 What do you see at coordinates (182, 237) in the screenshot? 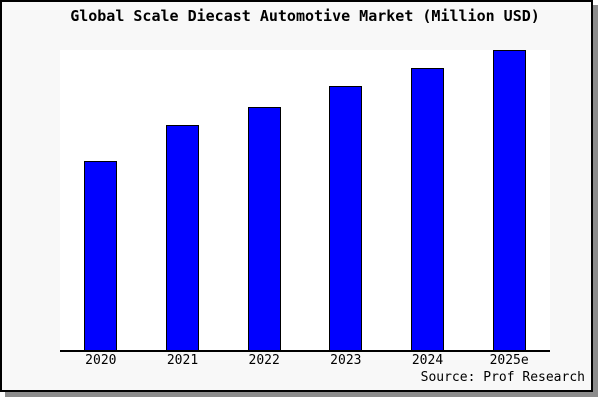
I see `bar-2021` at bounding box center [182, 237].